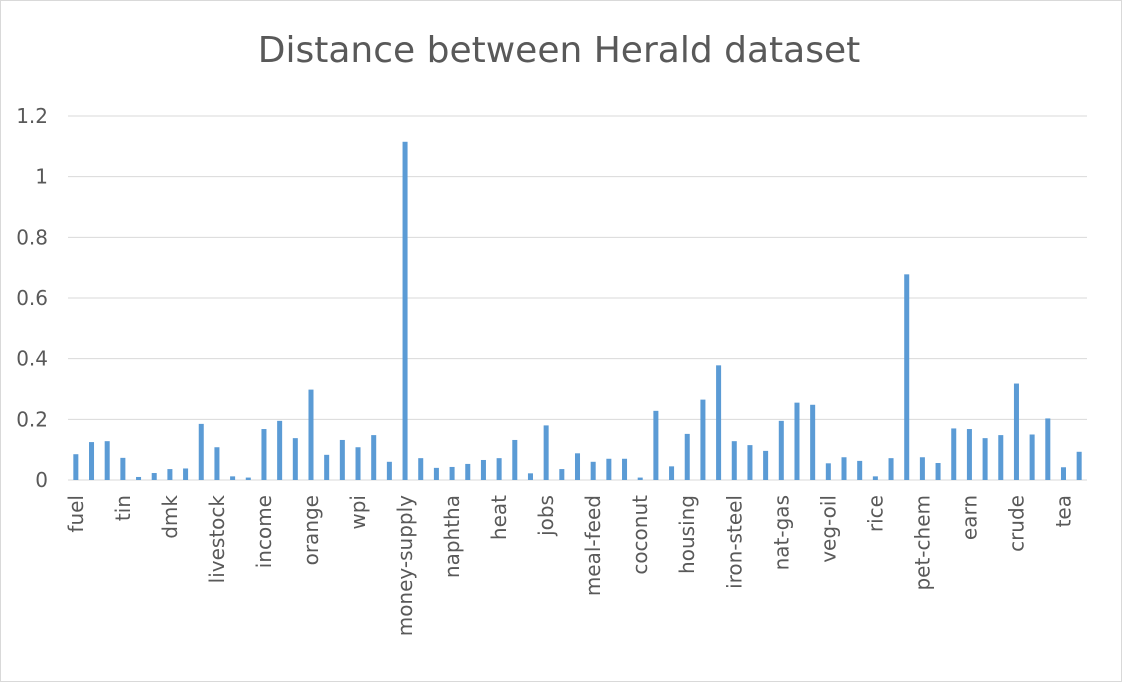  Describe the element at coordinates (32, 237) in the screenshot. I see `y-tick-label: 0.8` at that location.